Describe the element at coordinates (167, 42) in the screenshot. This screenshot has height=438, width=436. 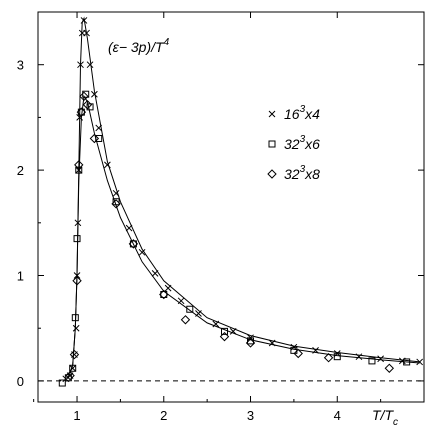
I see `annotation-superscript: 4` at that location.